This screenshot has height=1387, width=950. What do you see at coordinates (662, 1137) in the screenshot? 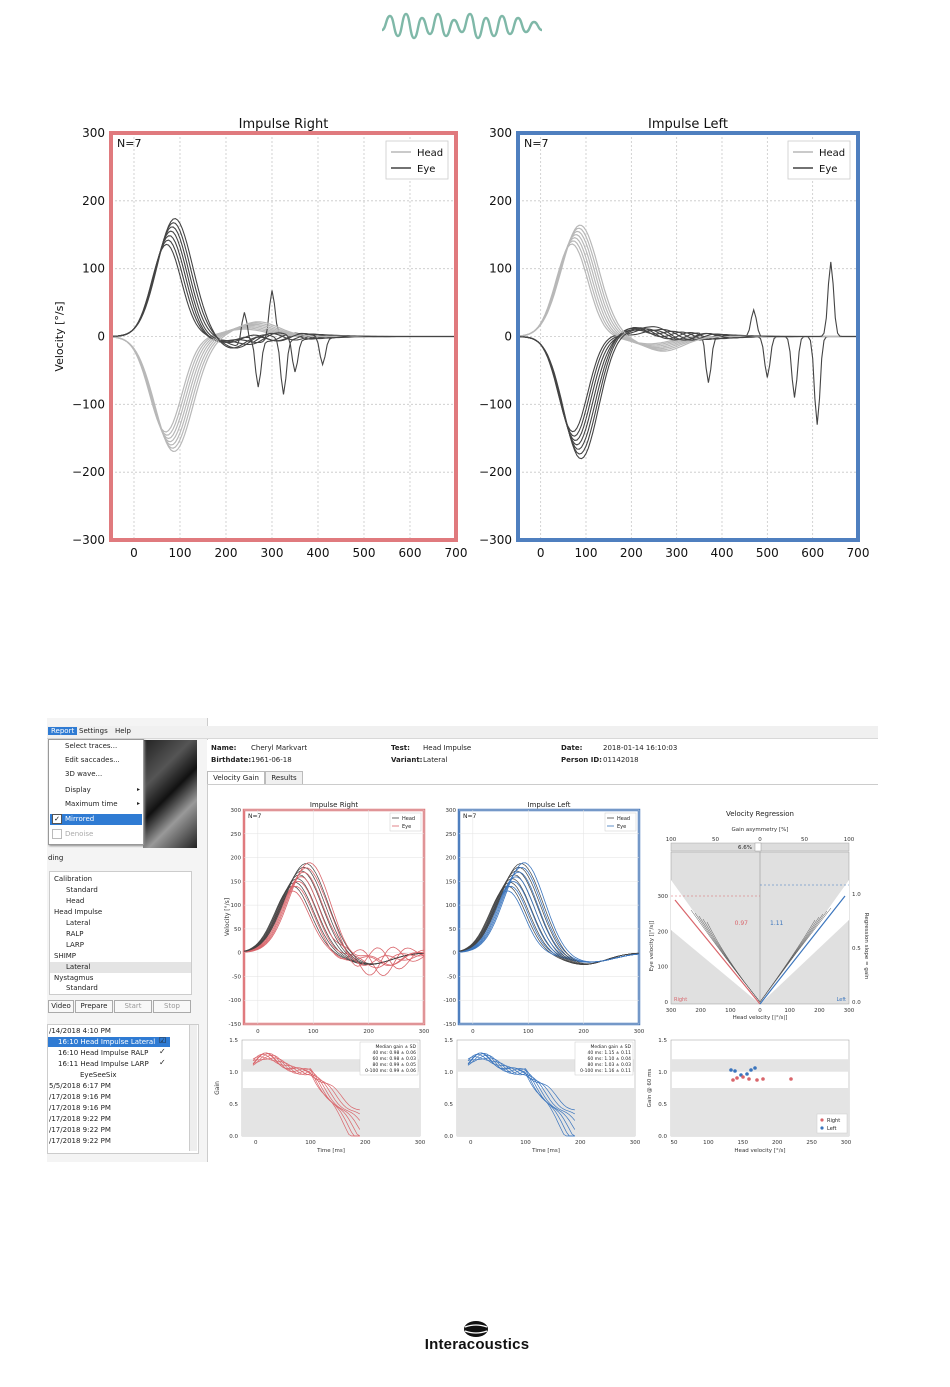
I see `scatter-y-tick: 0.0` at bounding box center [662, 1137].